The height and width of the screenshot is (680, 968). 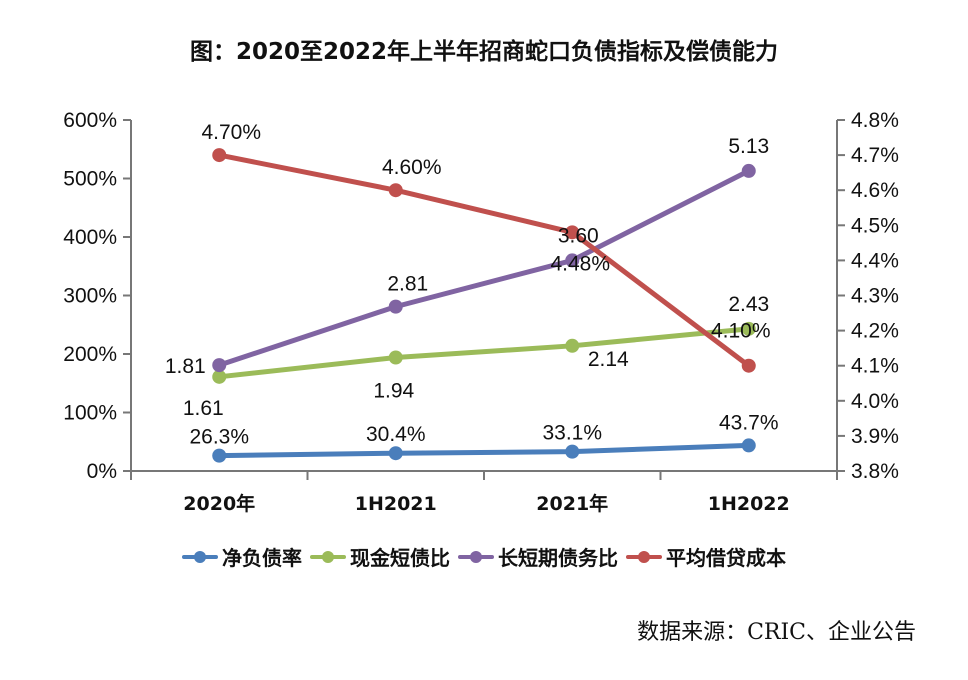 What do you see at coordinates (748, 146) in the screenshot?
I see `data-label: 5.13` at bounding box center [748, 146].